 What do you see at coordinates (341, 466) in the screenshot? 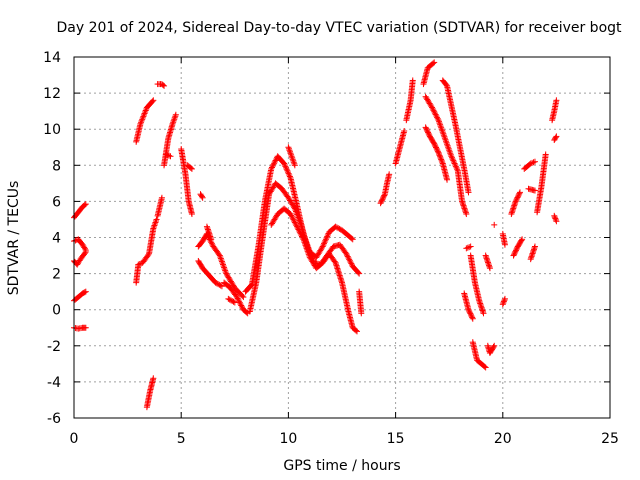
I see `x-axis-label: GPS time / hours` at bounding box center [341, 466].